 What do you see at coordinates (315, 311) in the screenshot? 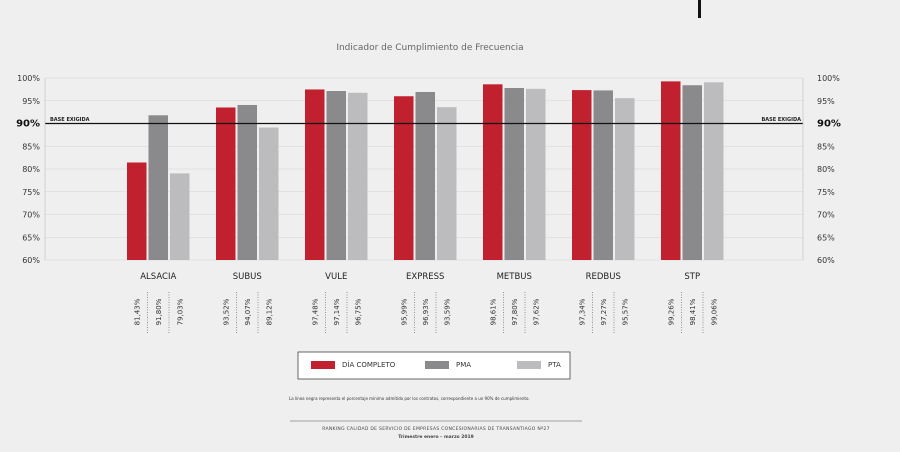
I see `value-label: 97,48%` at bounding box center [315, 311].